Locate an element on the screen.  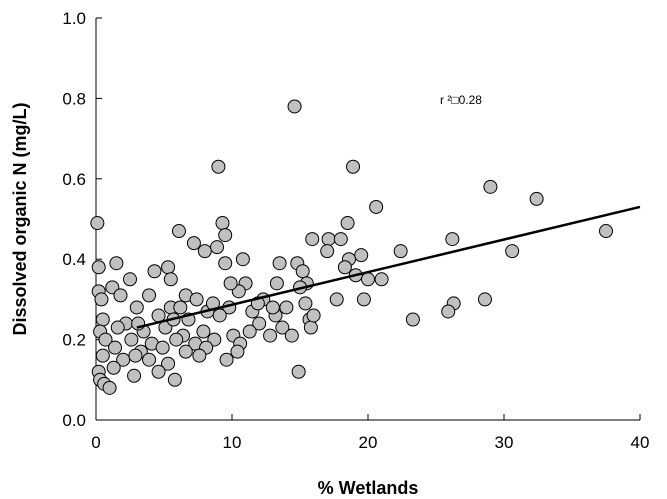
y-tick-label: 0.0 is located at coordinates (74, 420).